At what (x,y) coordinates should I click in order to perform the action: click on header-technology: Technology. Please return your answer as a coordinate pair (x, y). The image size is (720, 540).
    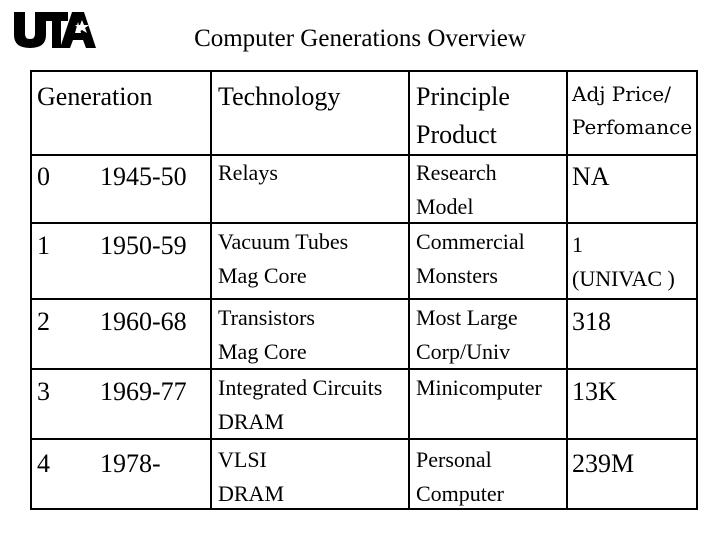
    Looking at the image, I should click on (279, 96).